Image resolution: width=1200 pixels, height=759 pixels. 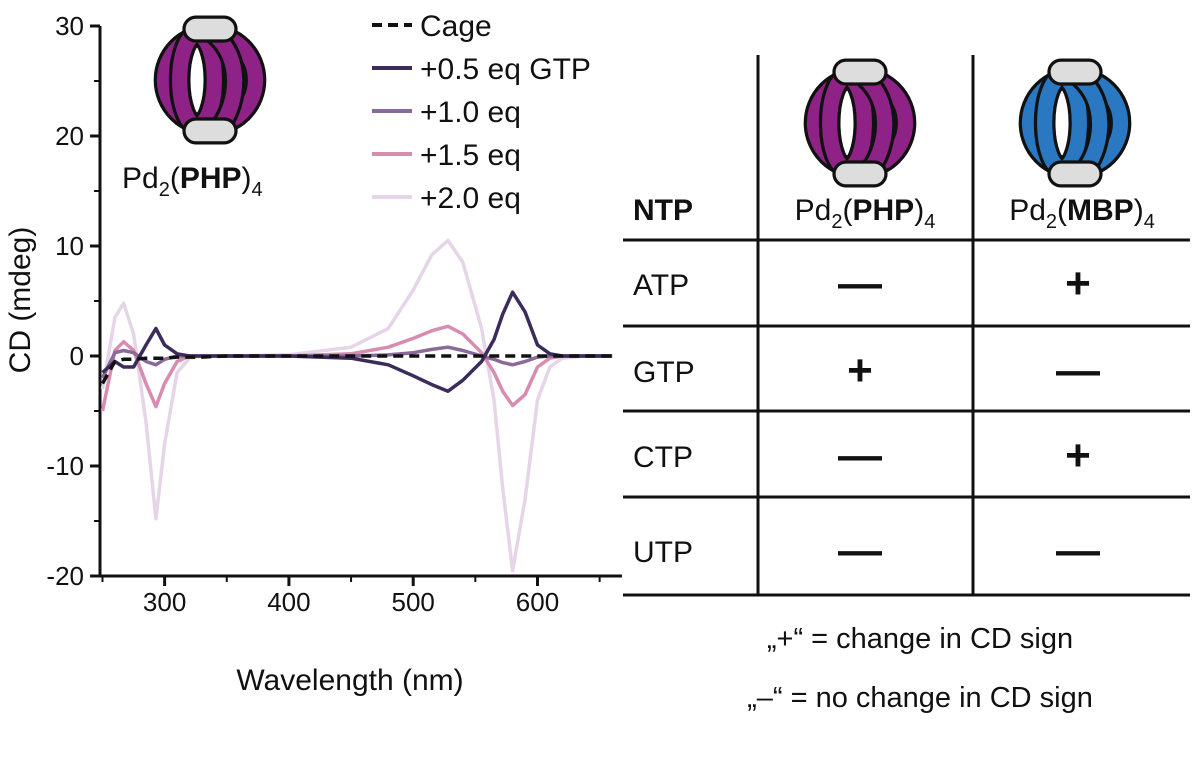 What do you see at coordinates (661, 285) in the screenshot?
I see `table-cell: ATP` at bounding box center [661, 285].